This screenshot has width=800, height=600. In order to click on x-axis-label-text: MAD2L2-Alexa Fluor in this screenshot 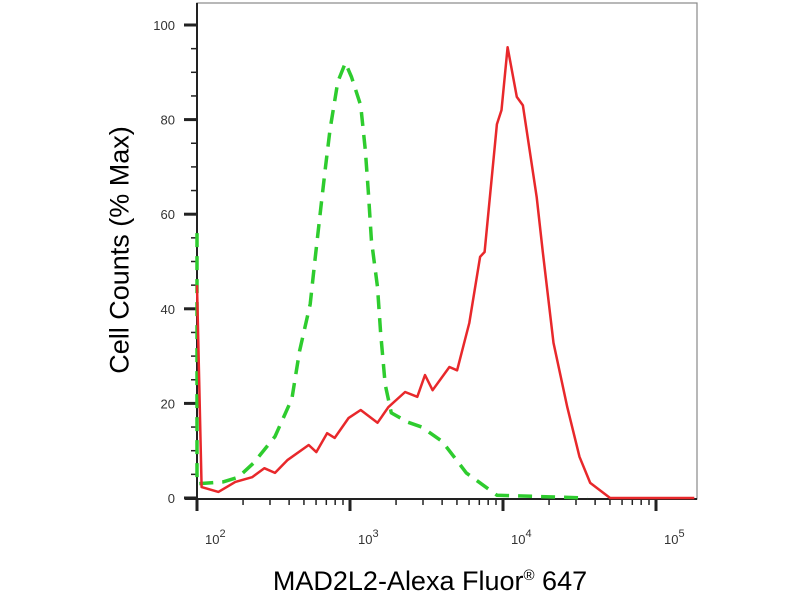, I will do `click(398, 581)`.